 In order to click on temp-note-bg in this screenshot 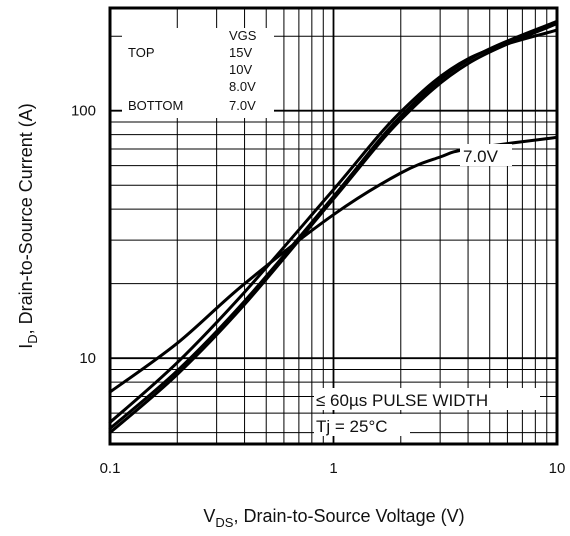, I will do `click(362, 425)`.